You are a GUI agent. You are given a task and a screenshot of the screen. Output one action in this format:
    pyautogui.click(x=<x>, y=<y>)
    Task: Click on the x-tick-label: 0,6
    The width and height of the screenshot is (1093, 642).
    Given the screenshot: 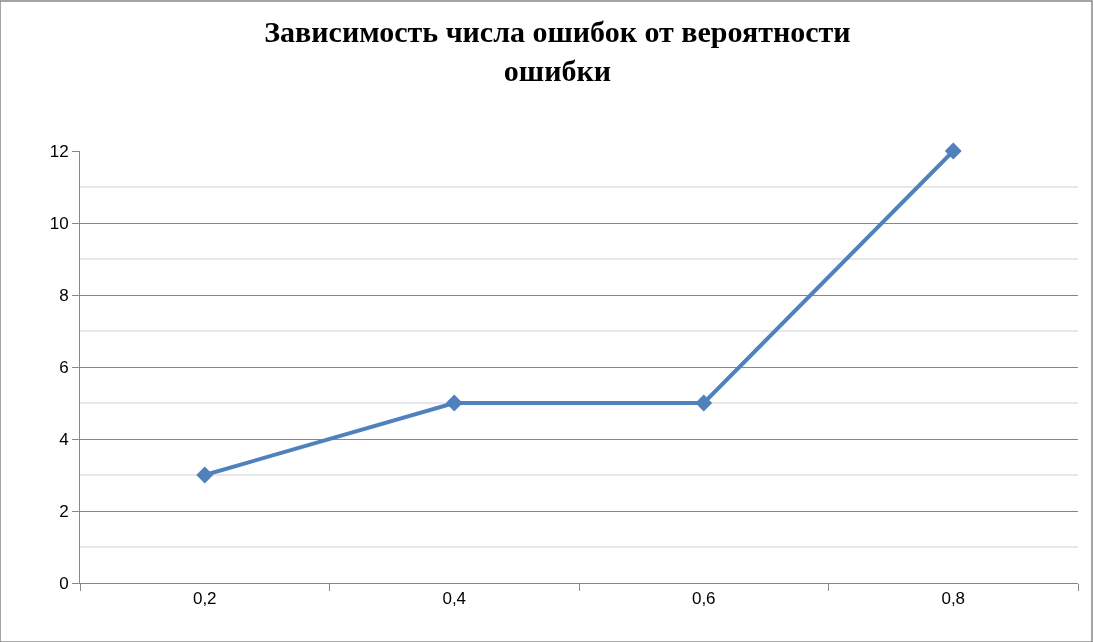 What is the action you would take?
    pyautogui.click(x=703, y=599)
    